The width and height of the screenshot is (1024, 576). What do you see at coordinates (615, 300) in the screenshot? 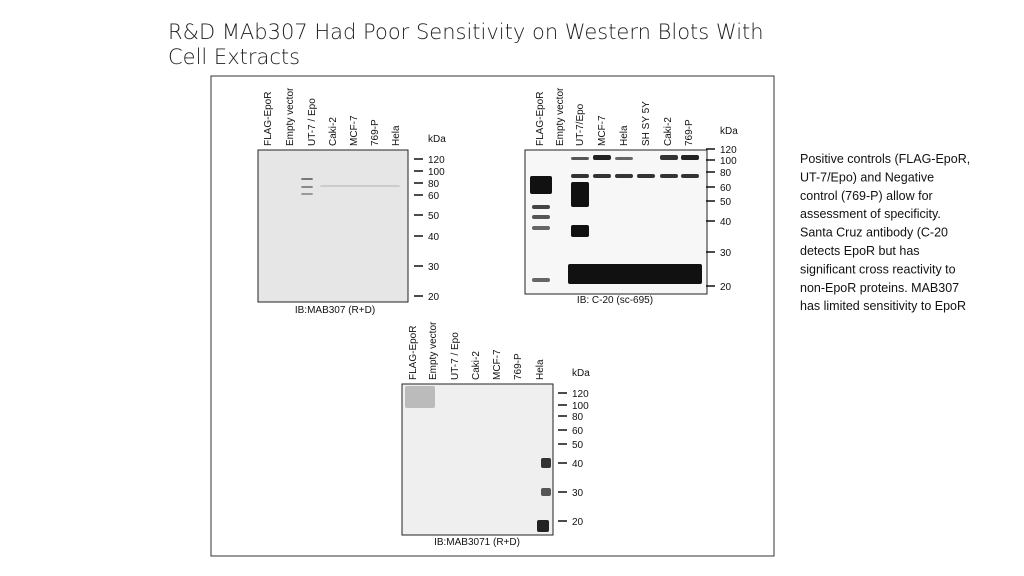
I see `blot-caption: IB: C-20 (sc-695)` at bounding box center [615, 300].